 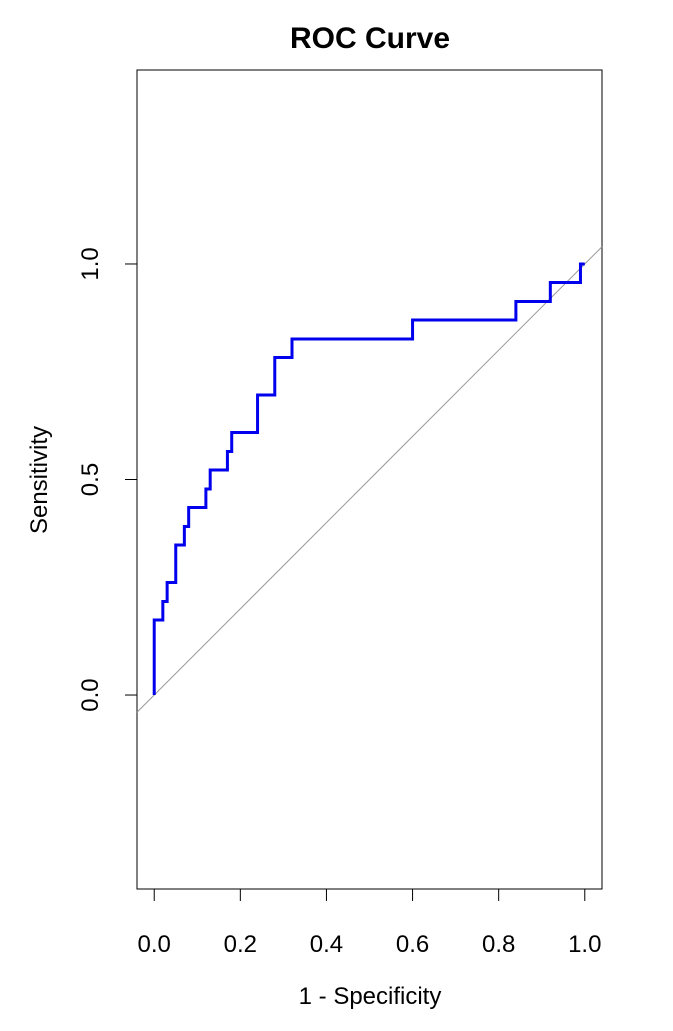 What do you see at coordinates (240, 944) in the screenshot?
I see `x-tick-label: 0.2` at bounding box center [240, 944].